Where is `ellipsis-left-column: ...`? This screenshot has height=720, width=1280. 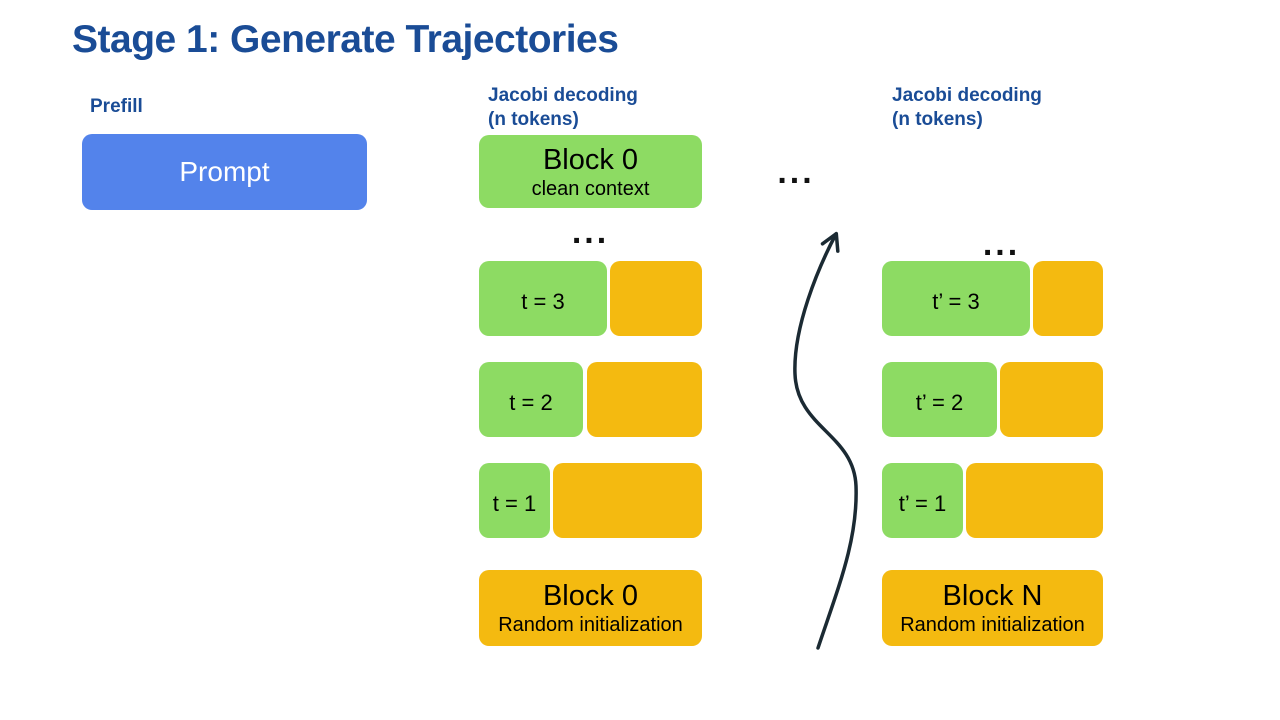
ellipsis-left-column: ... is located at coordinates (590, 232).